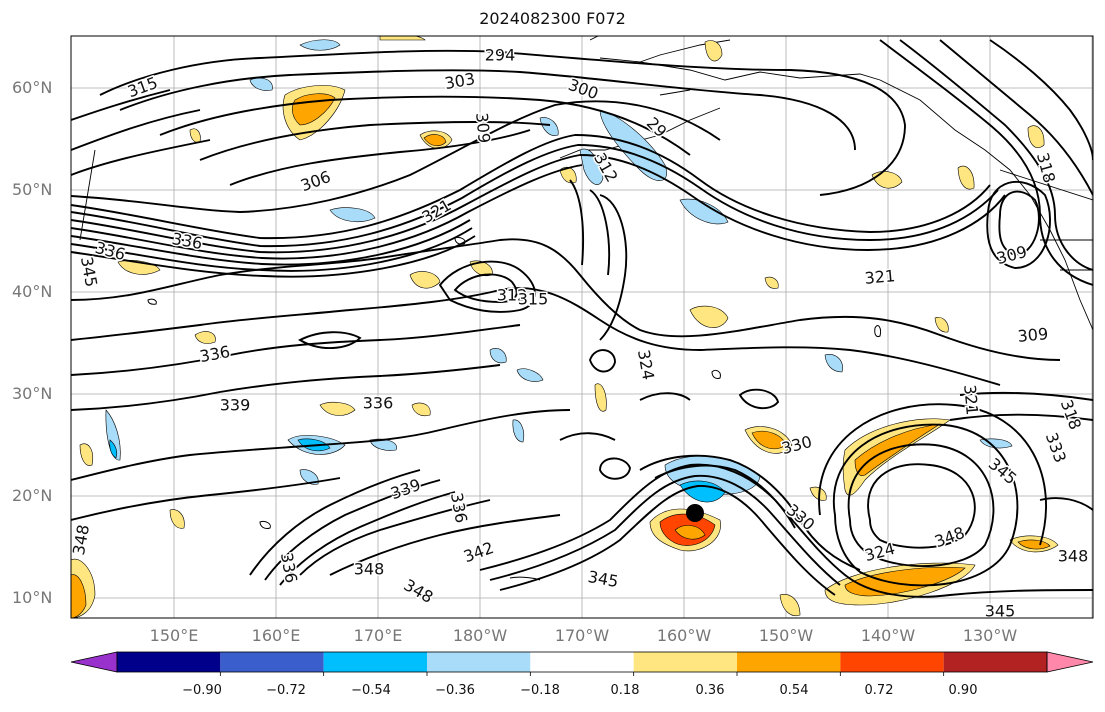  I want to click on colorbar-tick-label: −0.36, so click(455, 690).